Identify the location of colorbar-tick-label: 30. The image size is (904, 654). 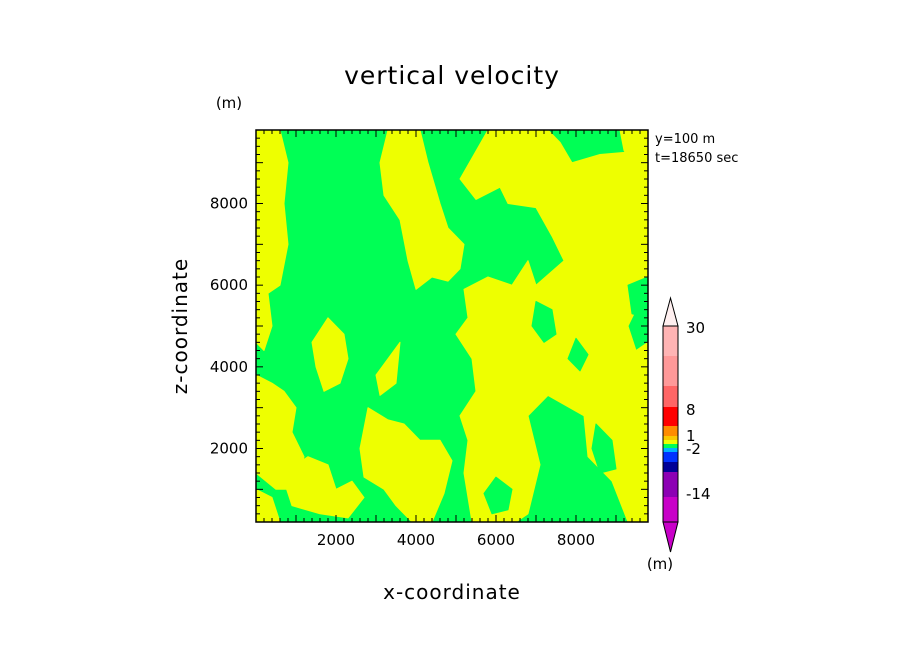
(695, 328).